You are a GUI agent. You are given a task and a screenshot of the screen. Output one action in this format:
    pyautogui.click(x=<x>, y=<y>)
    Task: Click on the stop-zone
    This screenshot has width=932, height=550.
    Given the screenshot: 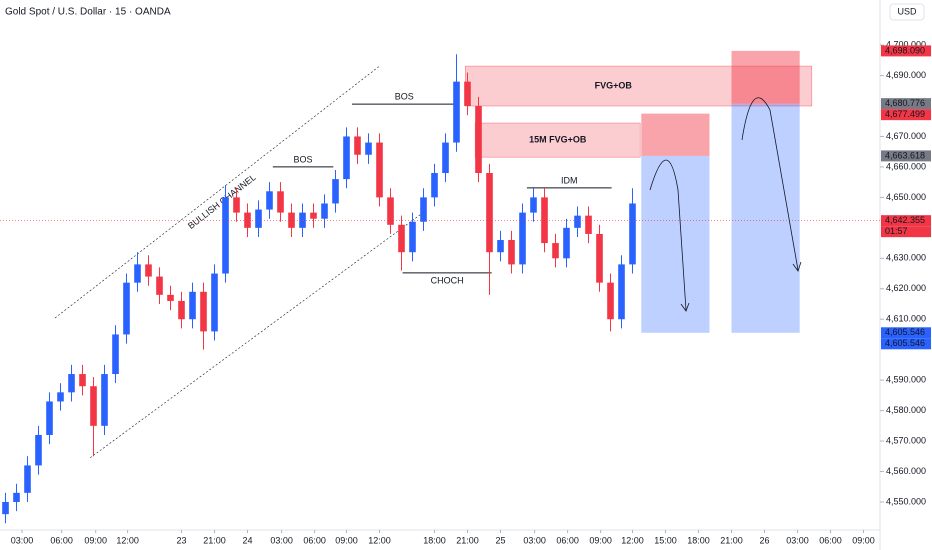 What is the action you would take?
    pyautogui.click(x=675, y=134)
    